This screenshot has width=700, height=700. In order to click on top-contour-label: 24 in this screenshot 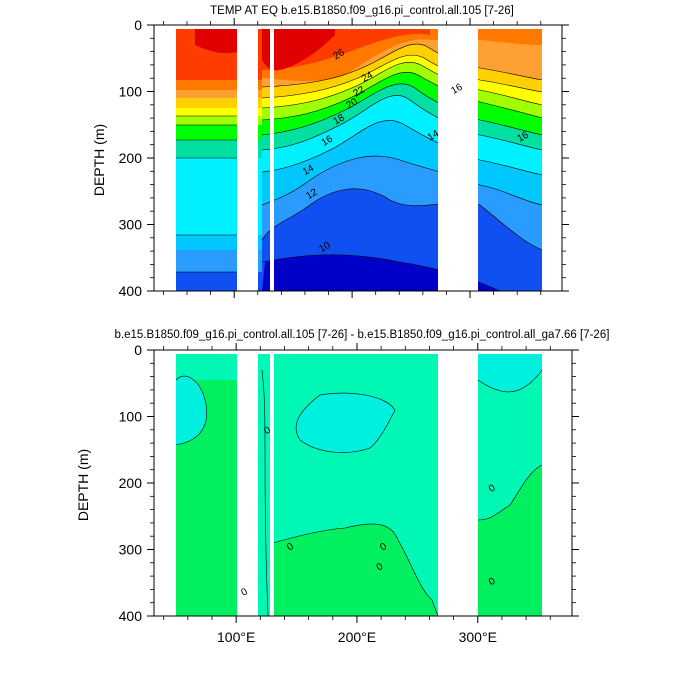, I will do `click(368, 77)`.